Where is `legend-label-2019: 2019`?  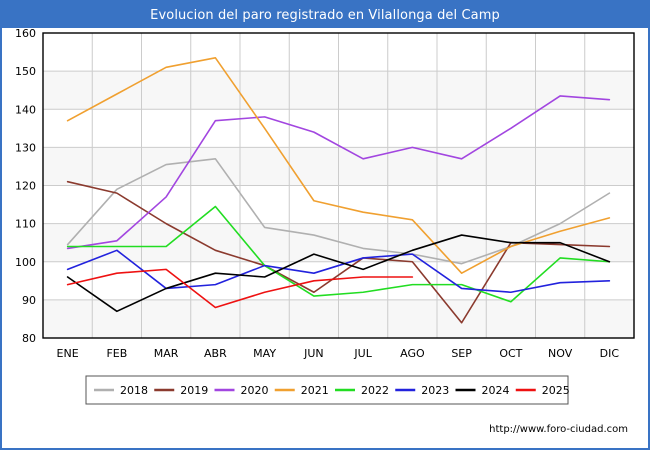 legend-label-2019: 2019 is located at coordinates (194, 390).